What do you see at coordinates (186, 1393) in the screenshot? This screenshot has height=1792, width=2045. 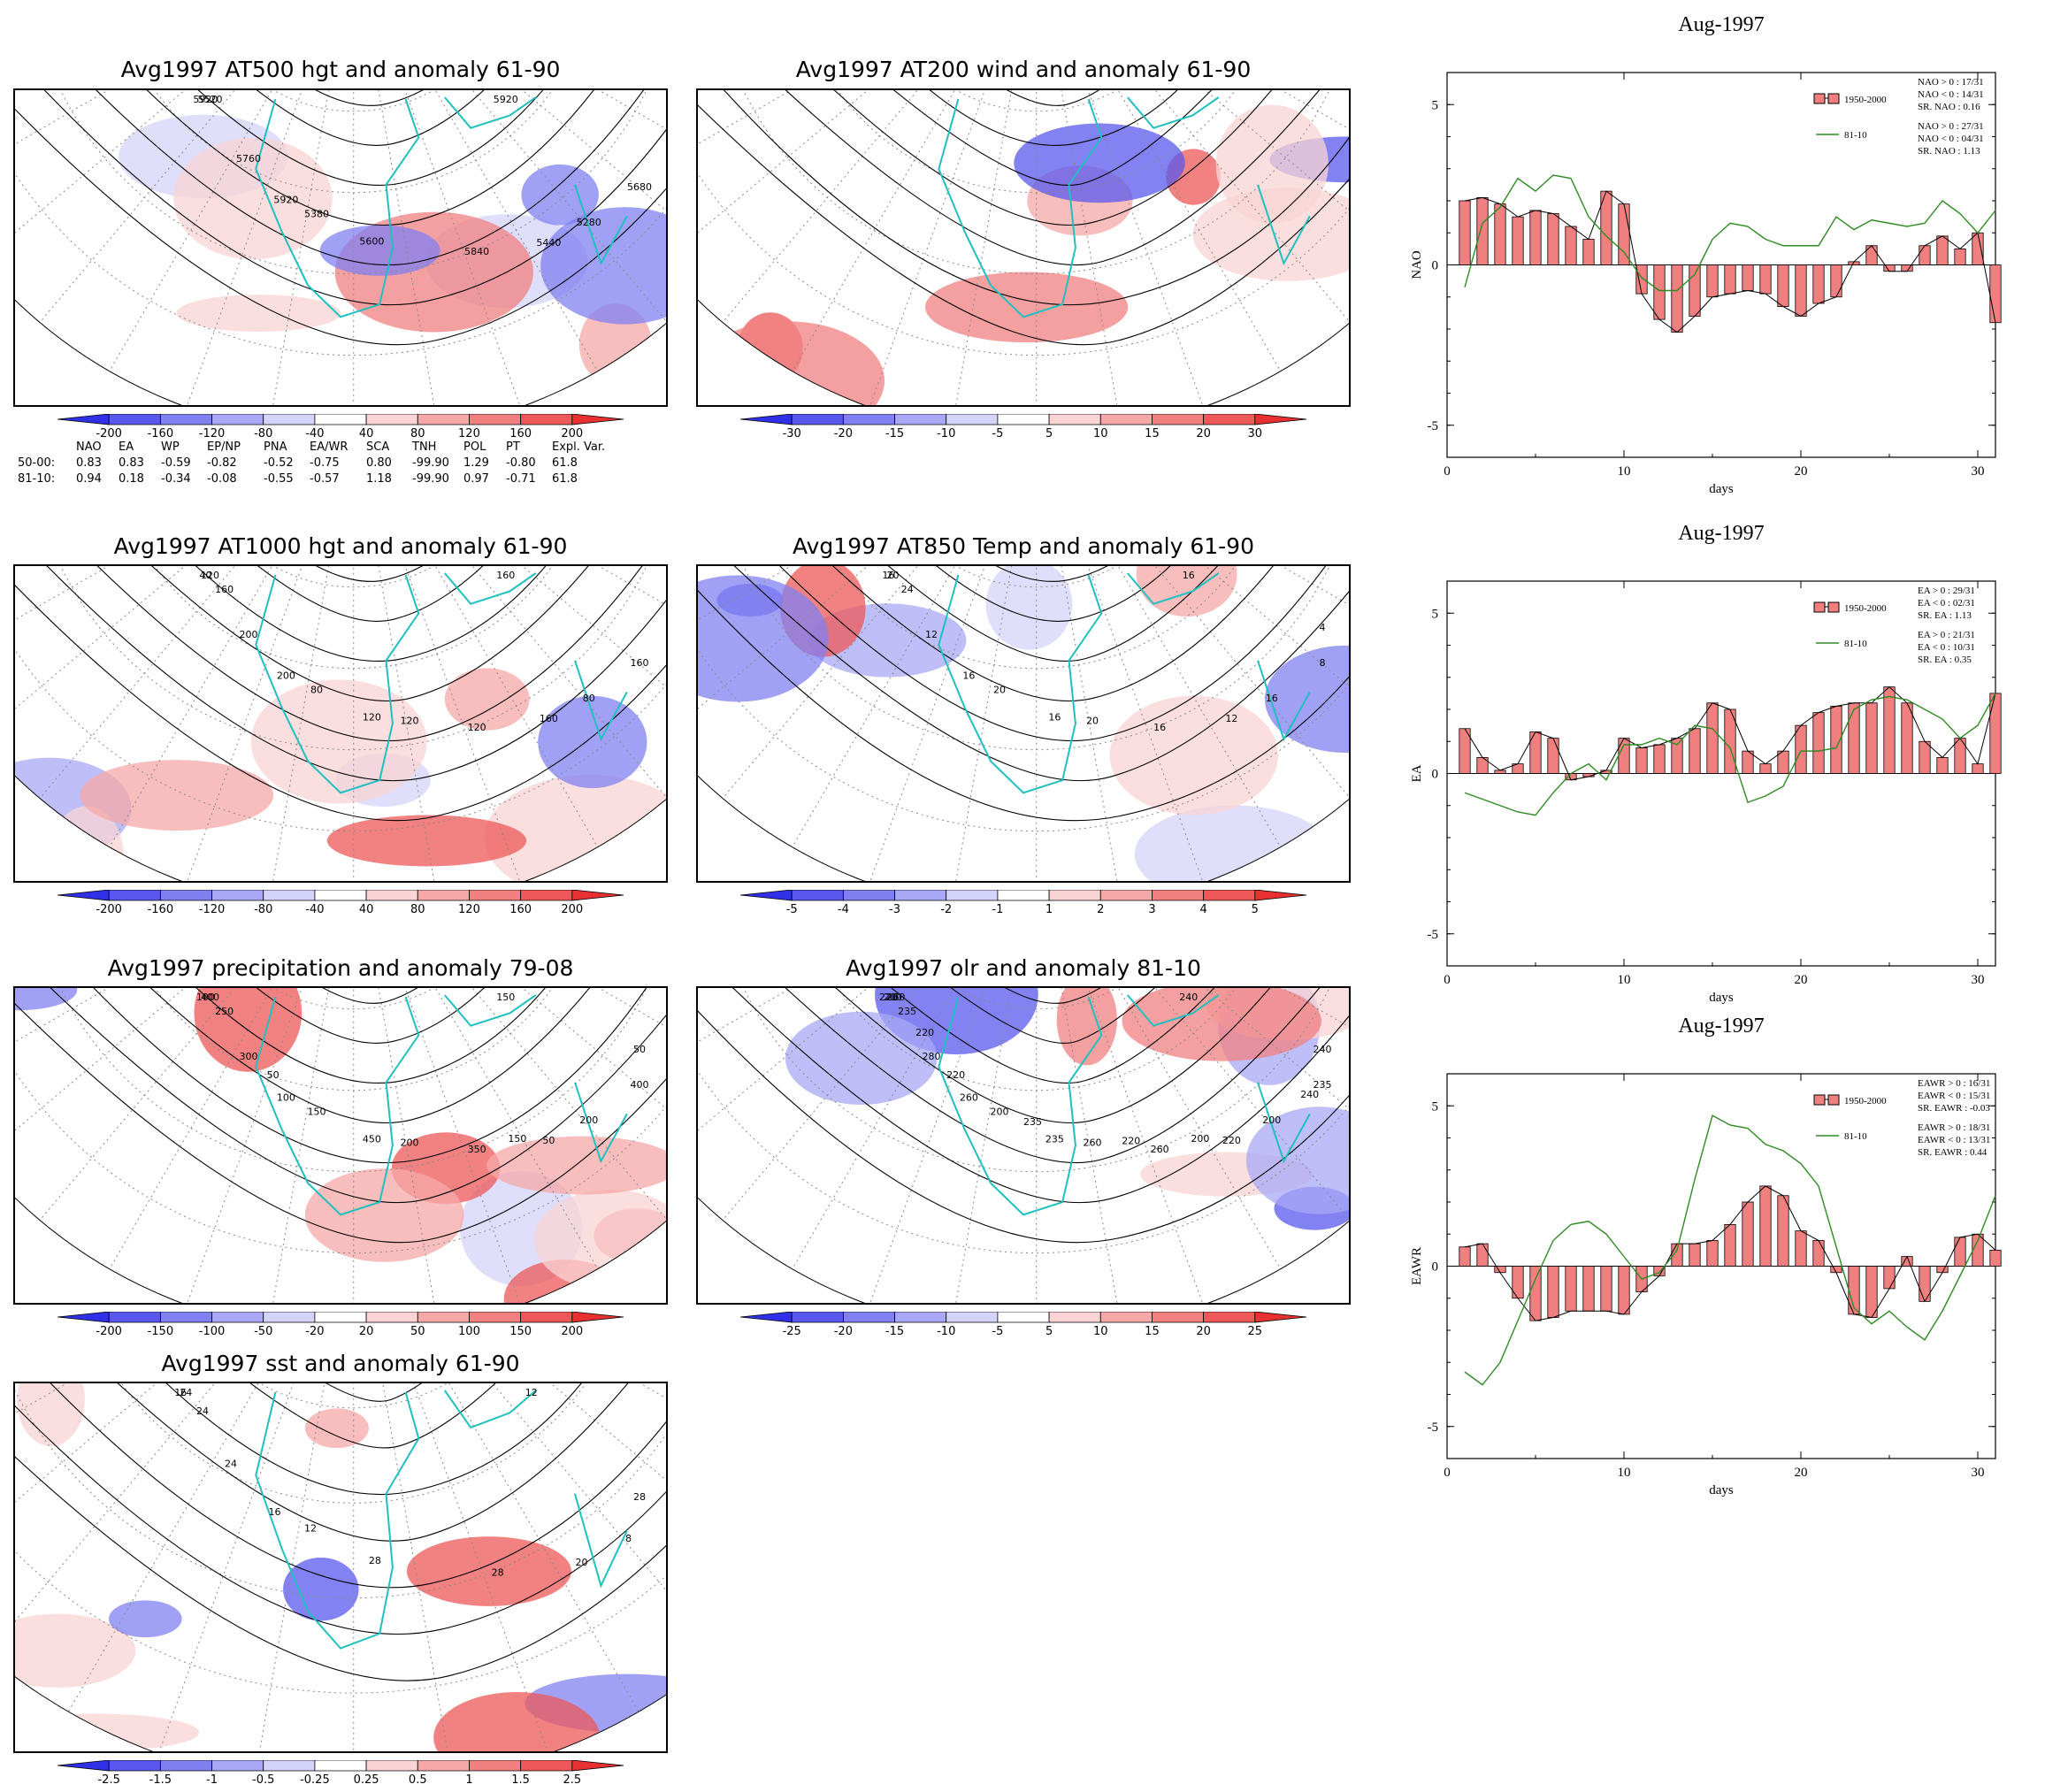 I see `contour-label: 24` at bounding box center [186, 1393].